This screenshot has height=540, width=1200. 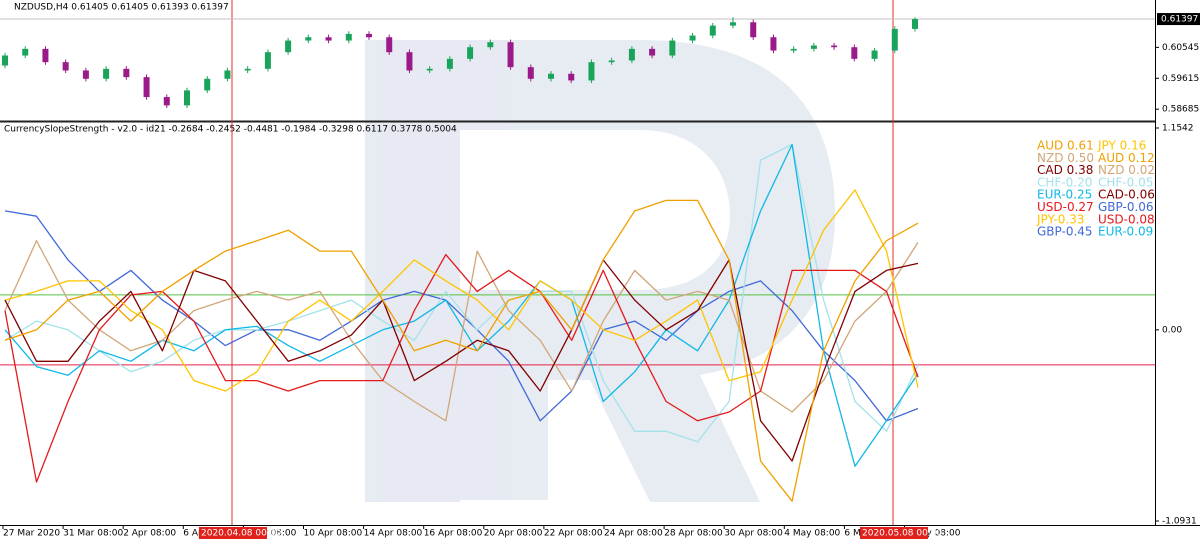 I want to click on x-tick-label: 30 Apr 08:00, so click(x=753, y=534).